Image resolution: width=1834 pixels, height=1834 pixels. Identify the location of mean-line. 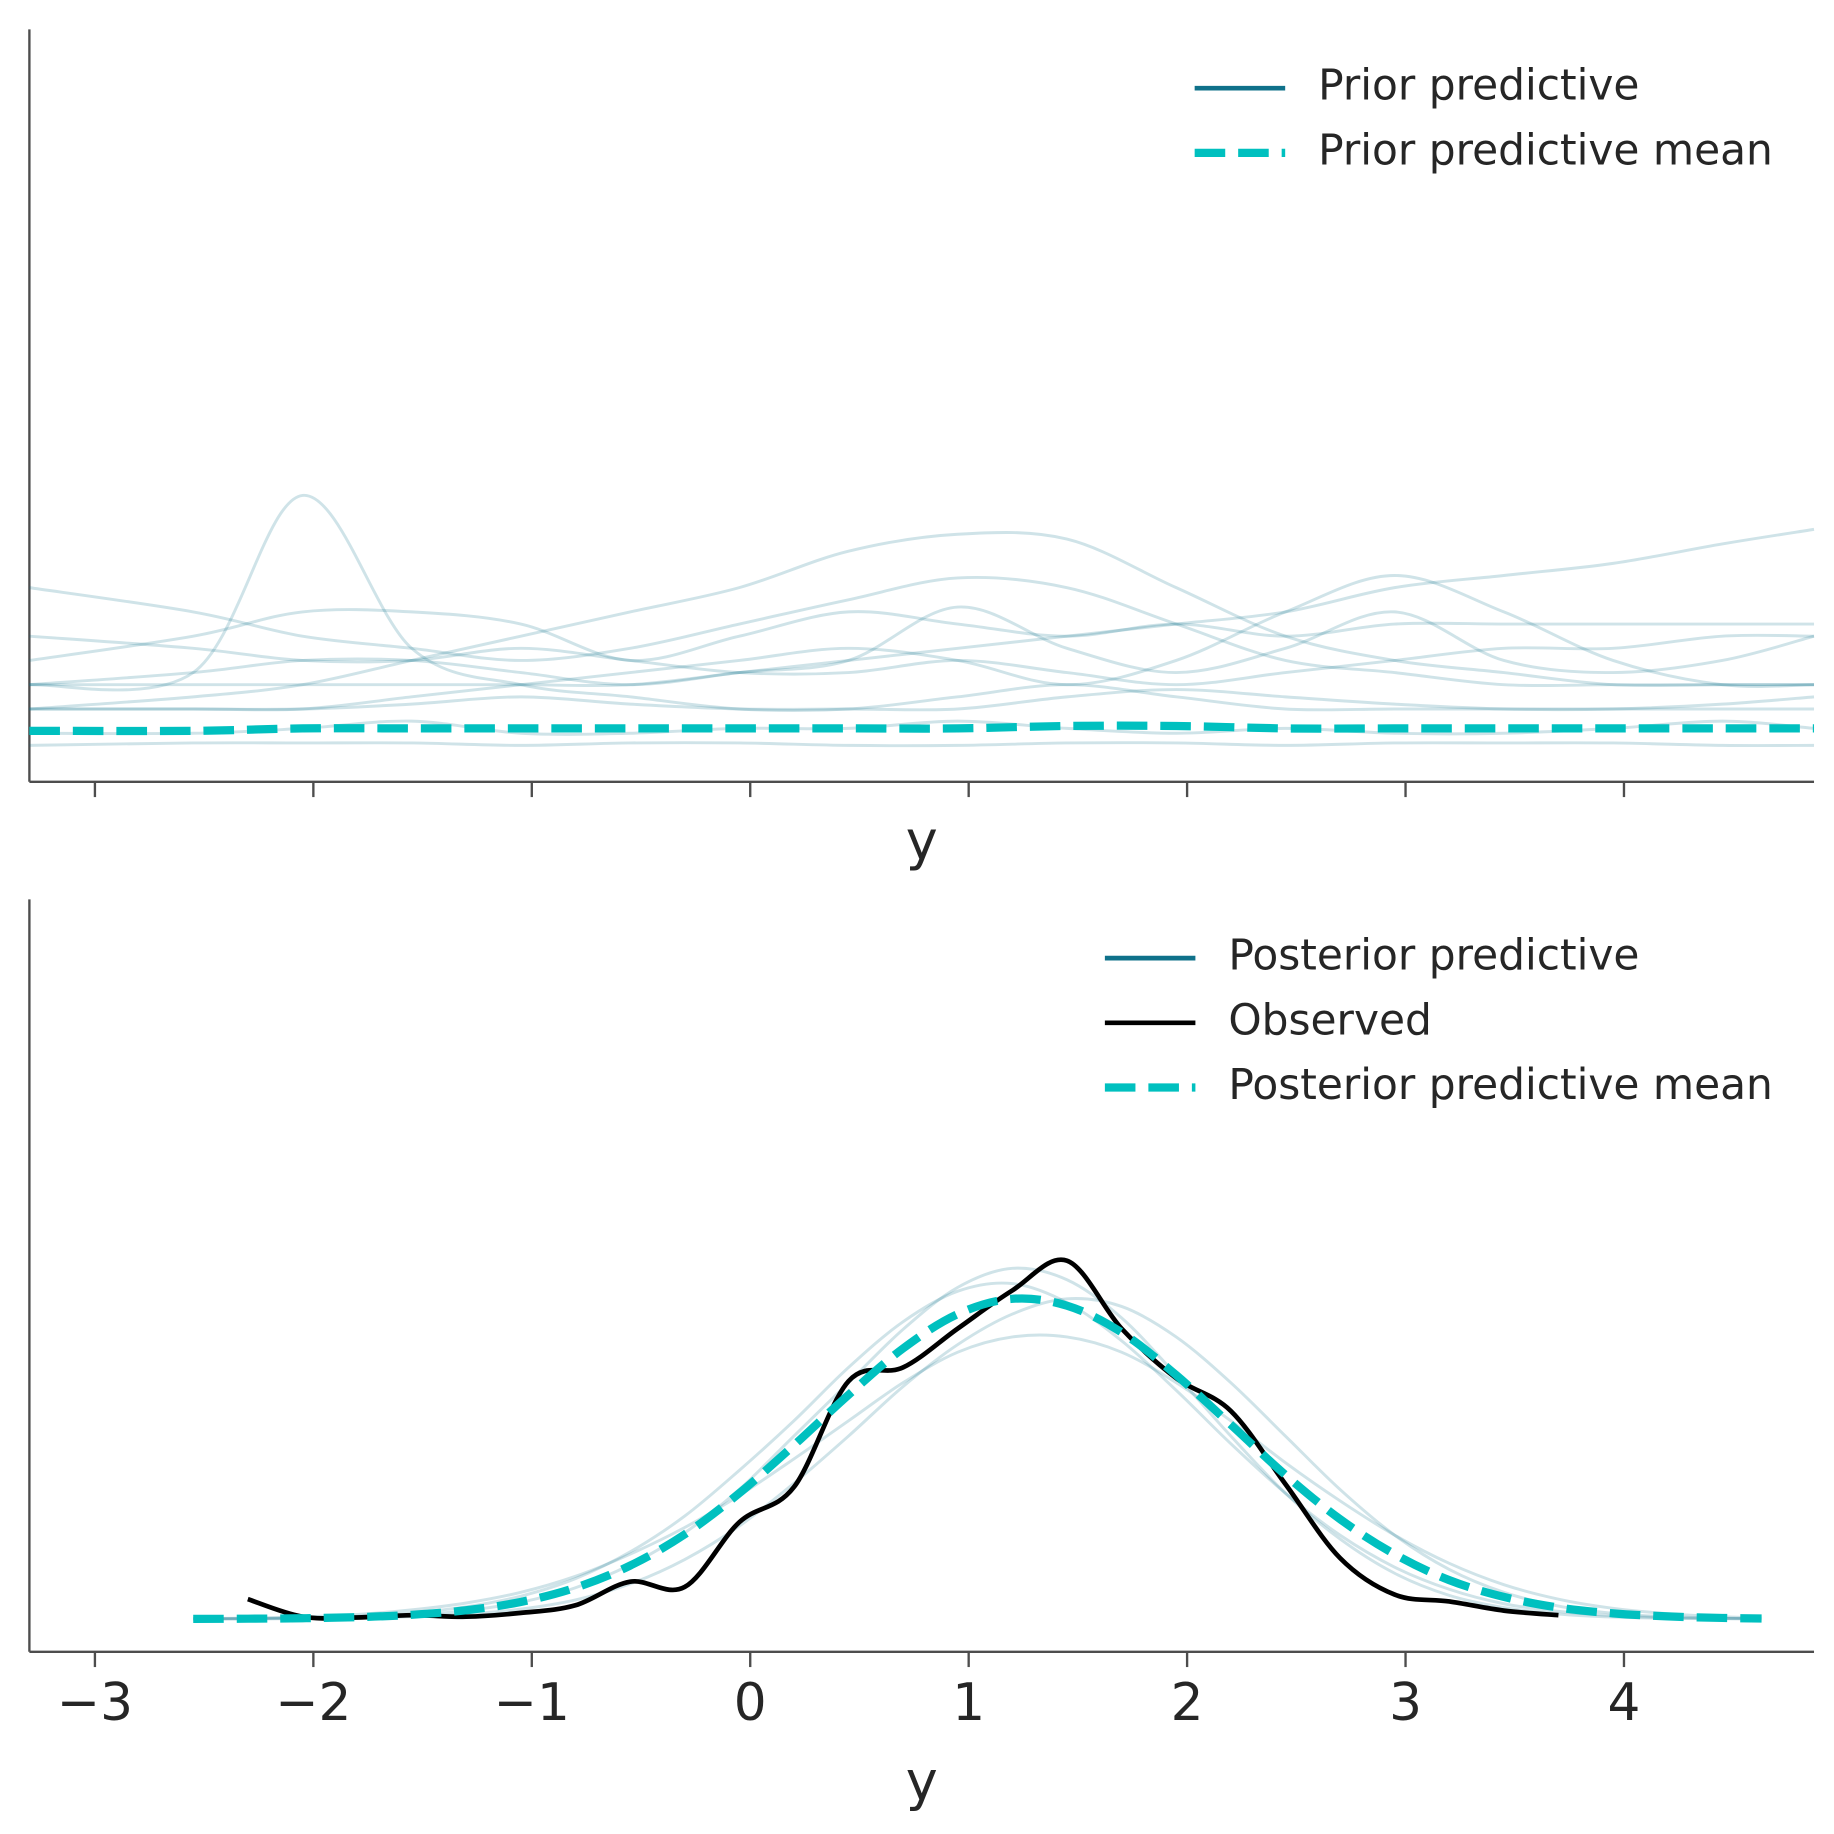
(922, 728).